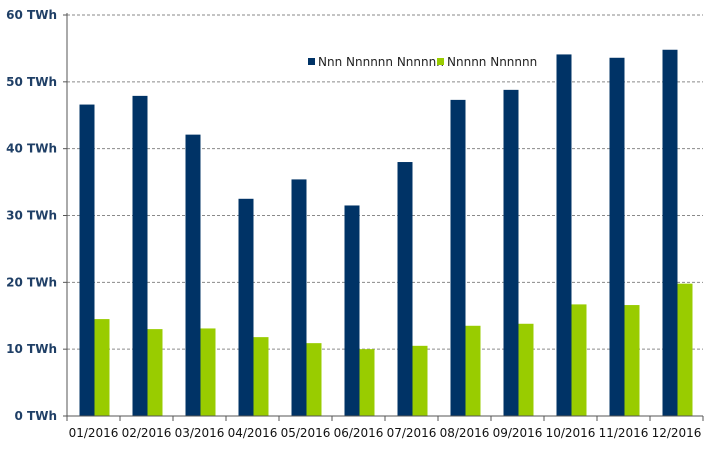  I want to click on x-tick-label: 06/2016, so click(359, 433).